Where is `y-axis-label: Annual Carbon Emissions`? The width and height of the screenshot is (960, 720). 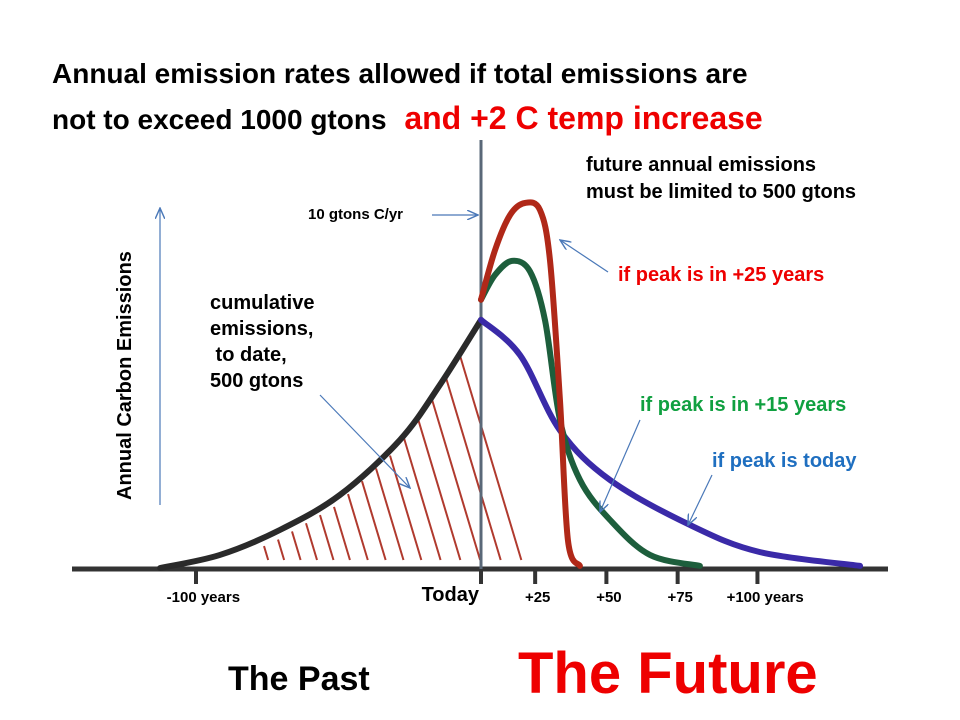
y-axis-label: Annual Carbon Emissions is located at coordinates (125, 375).